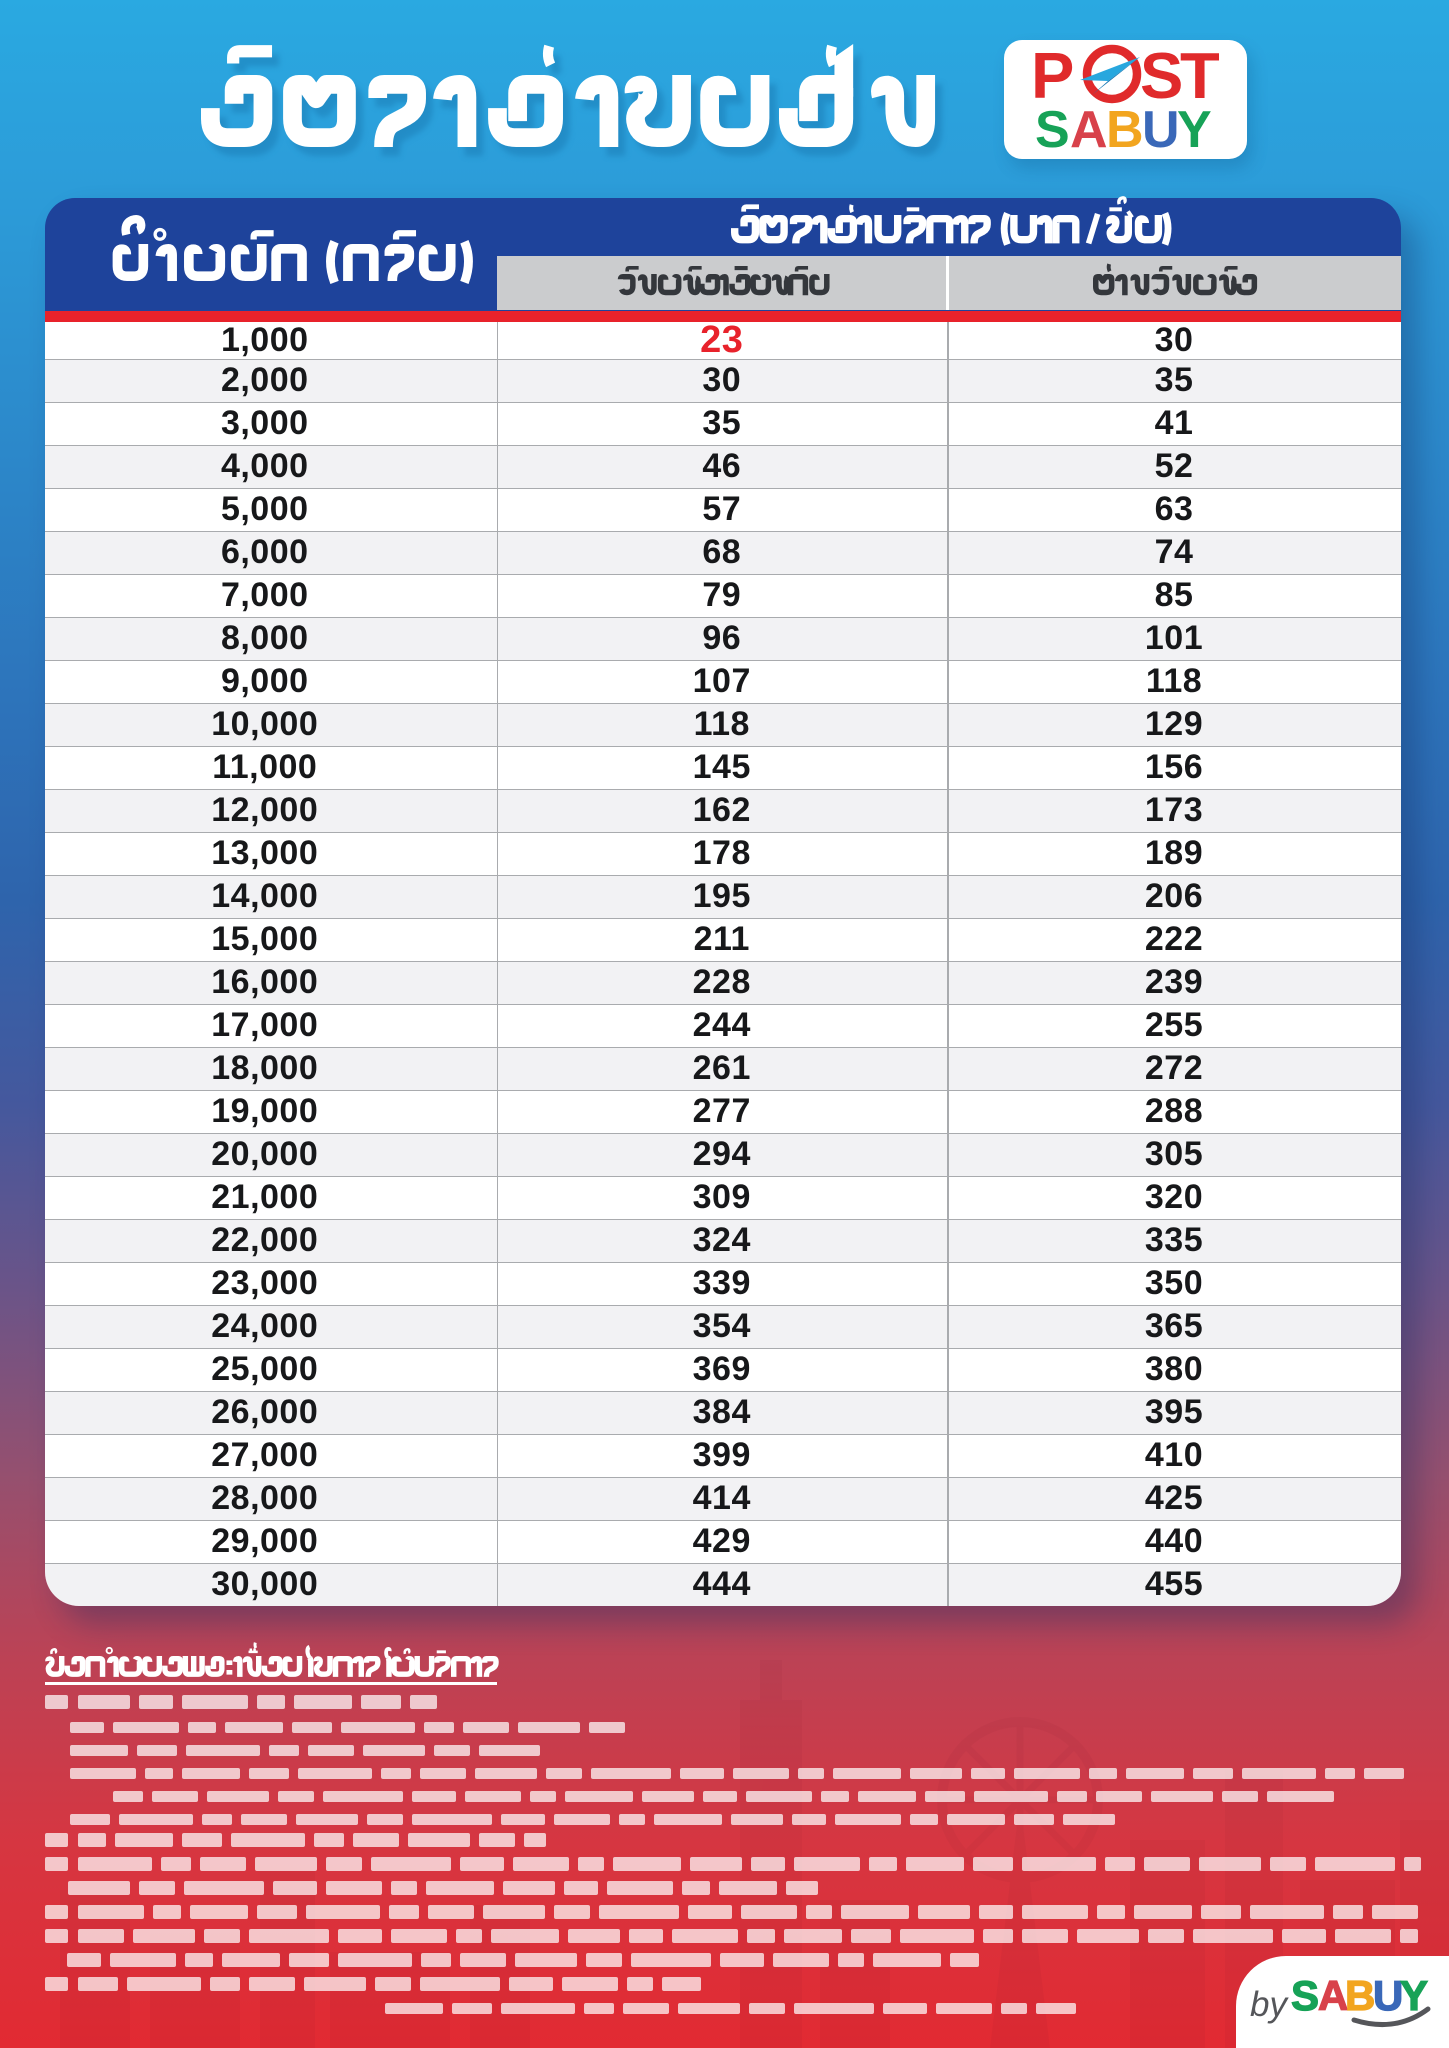 The width and height of the screenshot is (1449, 2048). Describe the element at coordinates (1200, 76) in the screenshot. I see `svg-text: T` at that location.